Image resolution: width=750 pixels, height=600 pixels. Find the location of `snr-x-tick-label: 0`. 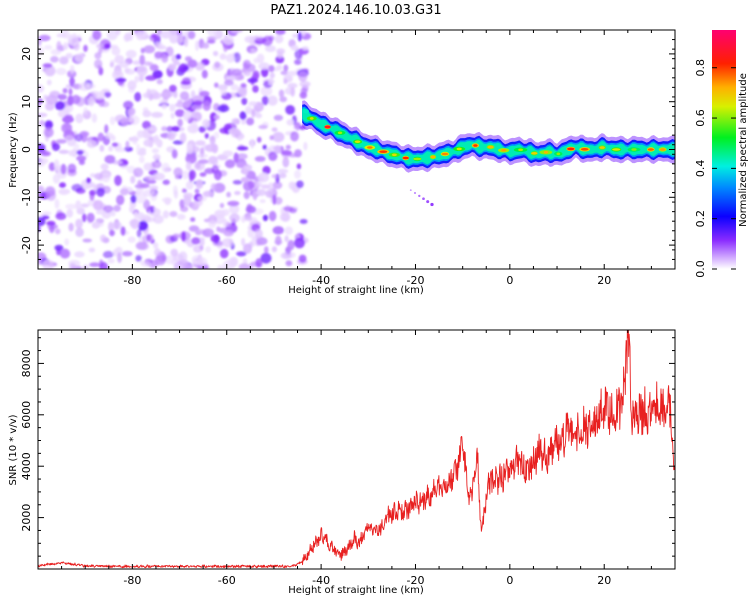

snr-x-tick-label: 0 is located at coordinates (509, 580).